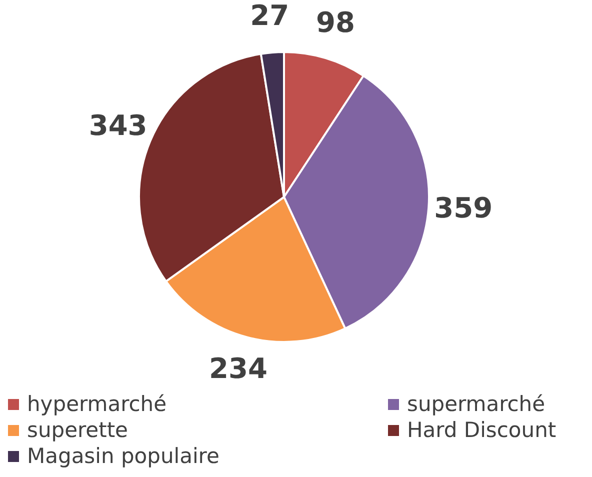 The image size is (592, 477). What do you see at coordinates (77, 430) in the screenshot?
I see `legend-label: superette` at bounding box center [77, 430].